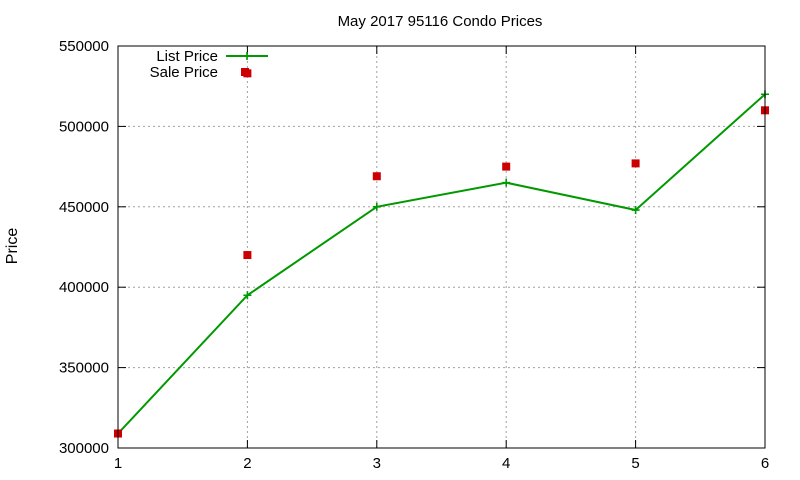  I want to click on y-tick-label: 300000, so click(84, 448).